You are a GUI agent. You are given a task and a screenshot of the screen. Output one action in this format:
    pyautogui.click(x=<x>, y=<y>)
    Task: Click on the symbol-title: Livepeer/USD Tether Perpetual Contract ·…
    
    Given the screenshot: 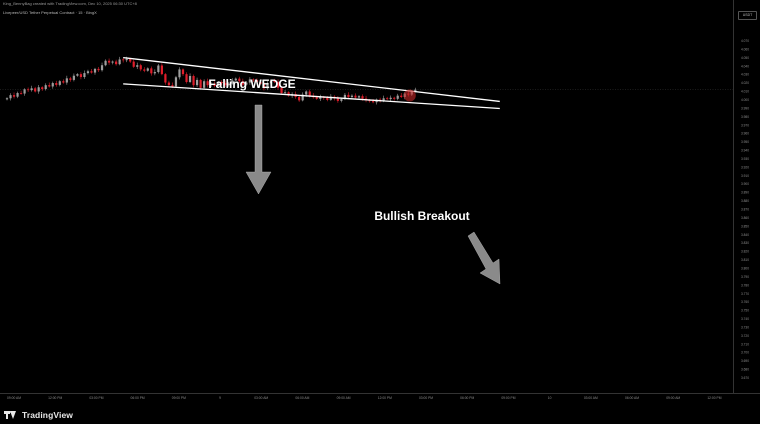 What is the action you would take?
    pyautogui.click(x=50, y=12)
    